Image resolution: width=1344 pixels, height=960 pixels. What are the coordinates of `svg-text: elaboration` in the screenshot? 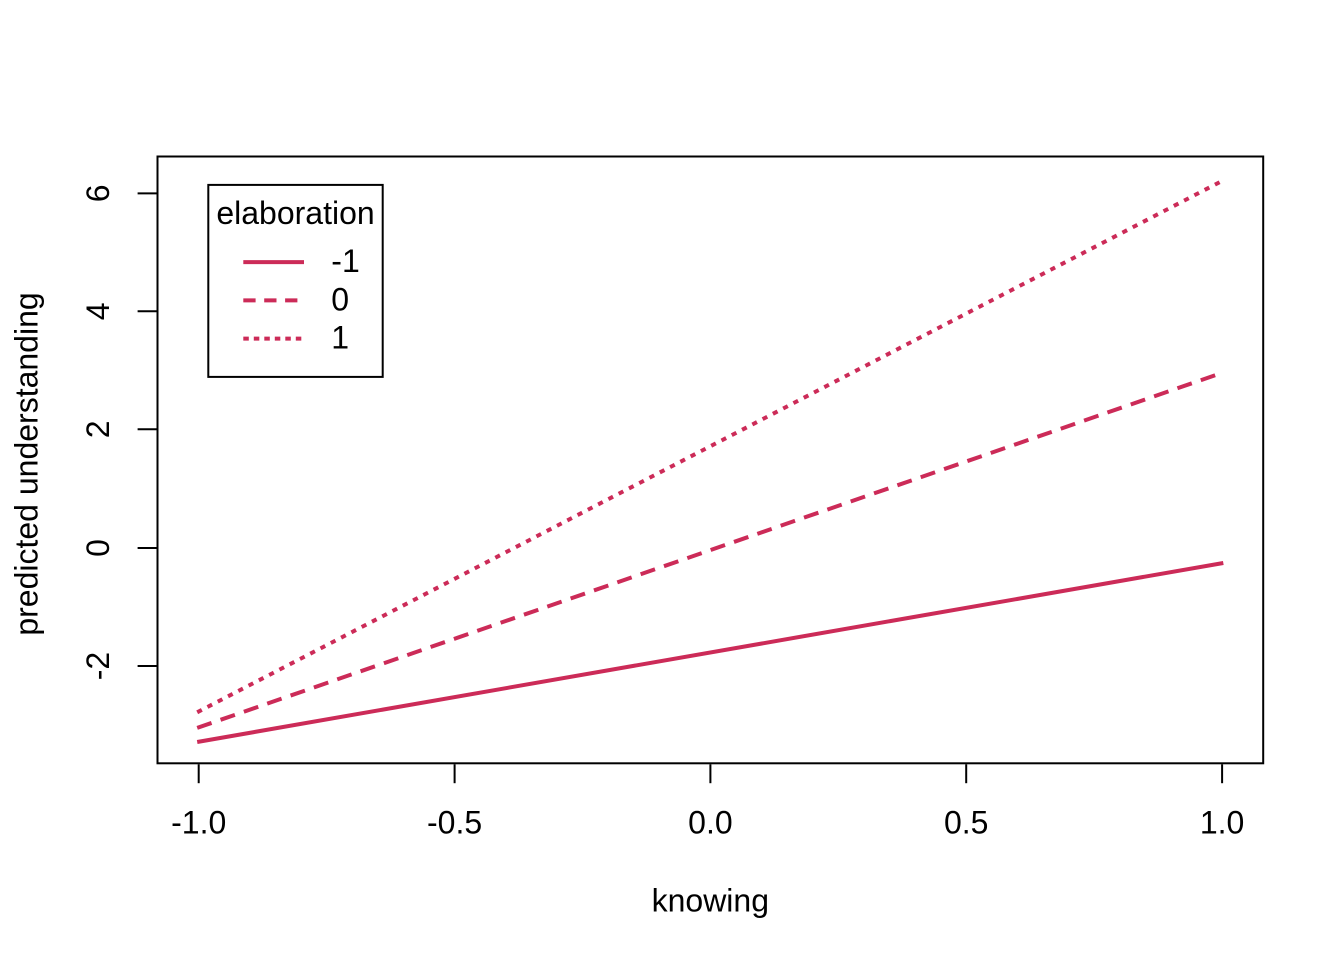 It's located at (295, 213).